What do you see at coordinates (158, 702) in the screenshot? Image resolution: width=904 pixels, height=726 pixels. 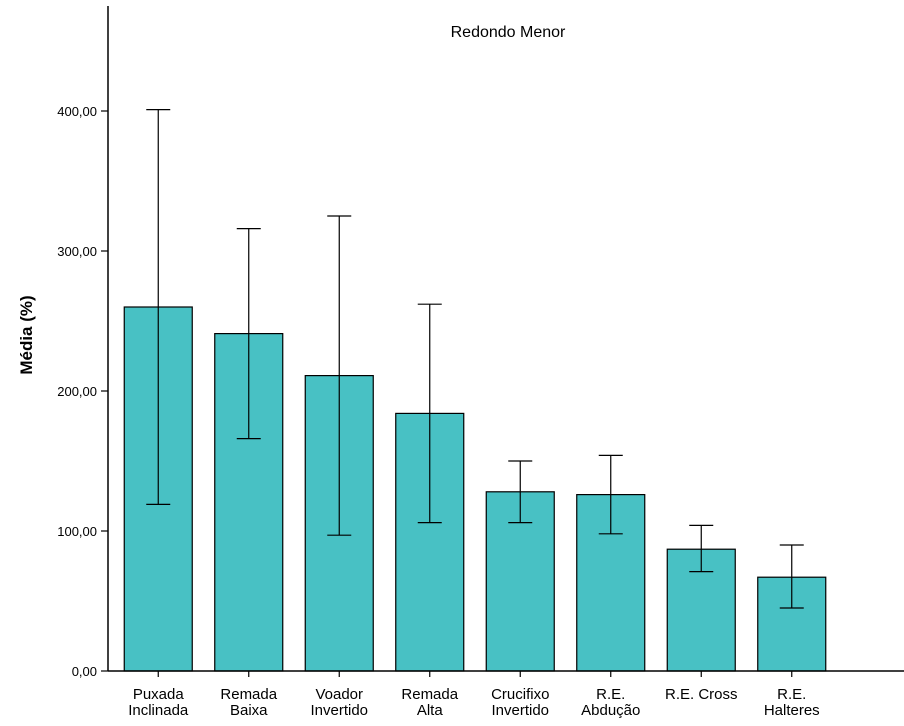 I see `x-tick-label: Puxada Inclinada` at bounding box center [158, 702].